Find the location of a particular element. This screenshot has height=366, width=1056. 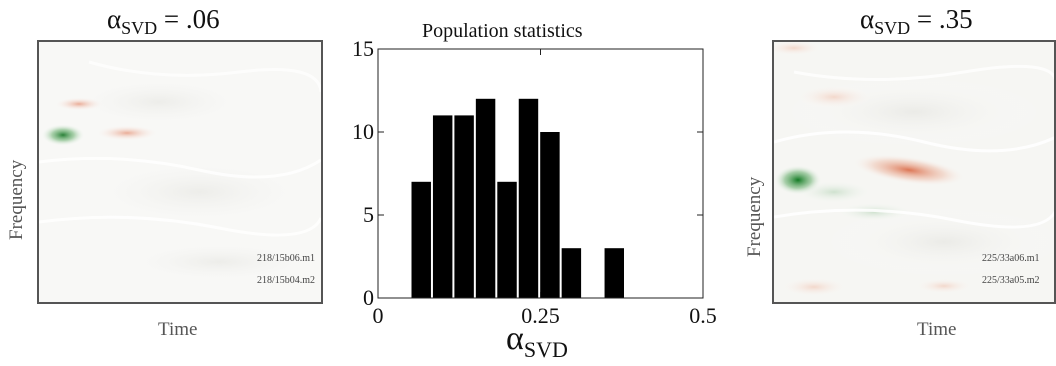

right-panel-title: αSVD = .35 is located at coordinates (916, 21).